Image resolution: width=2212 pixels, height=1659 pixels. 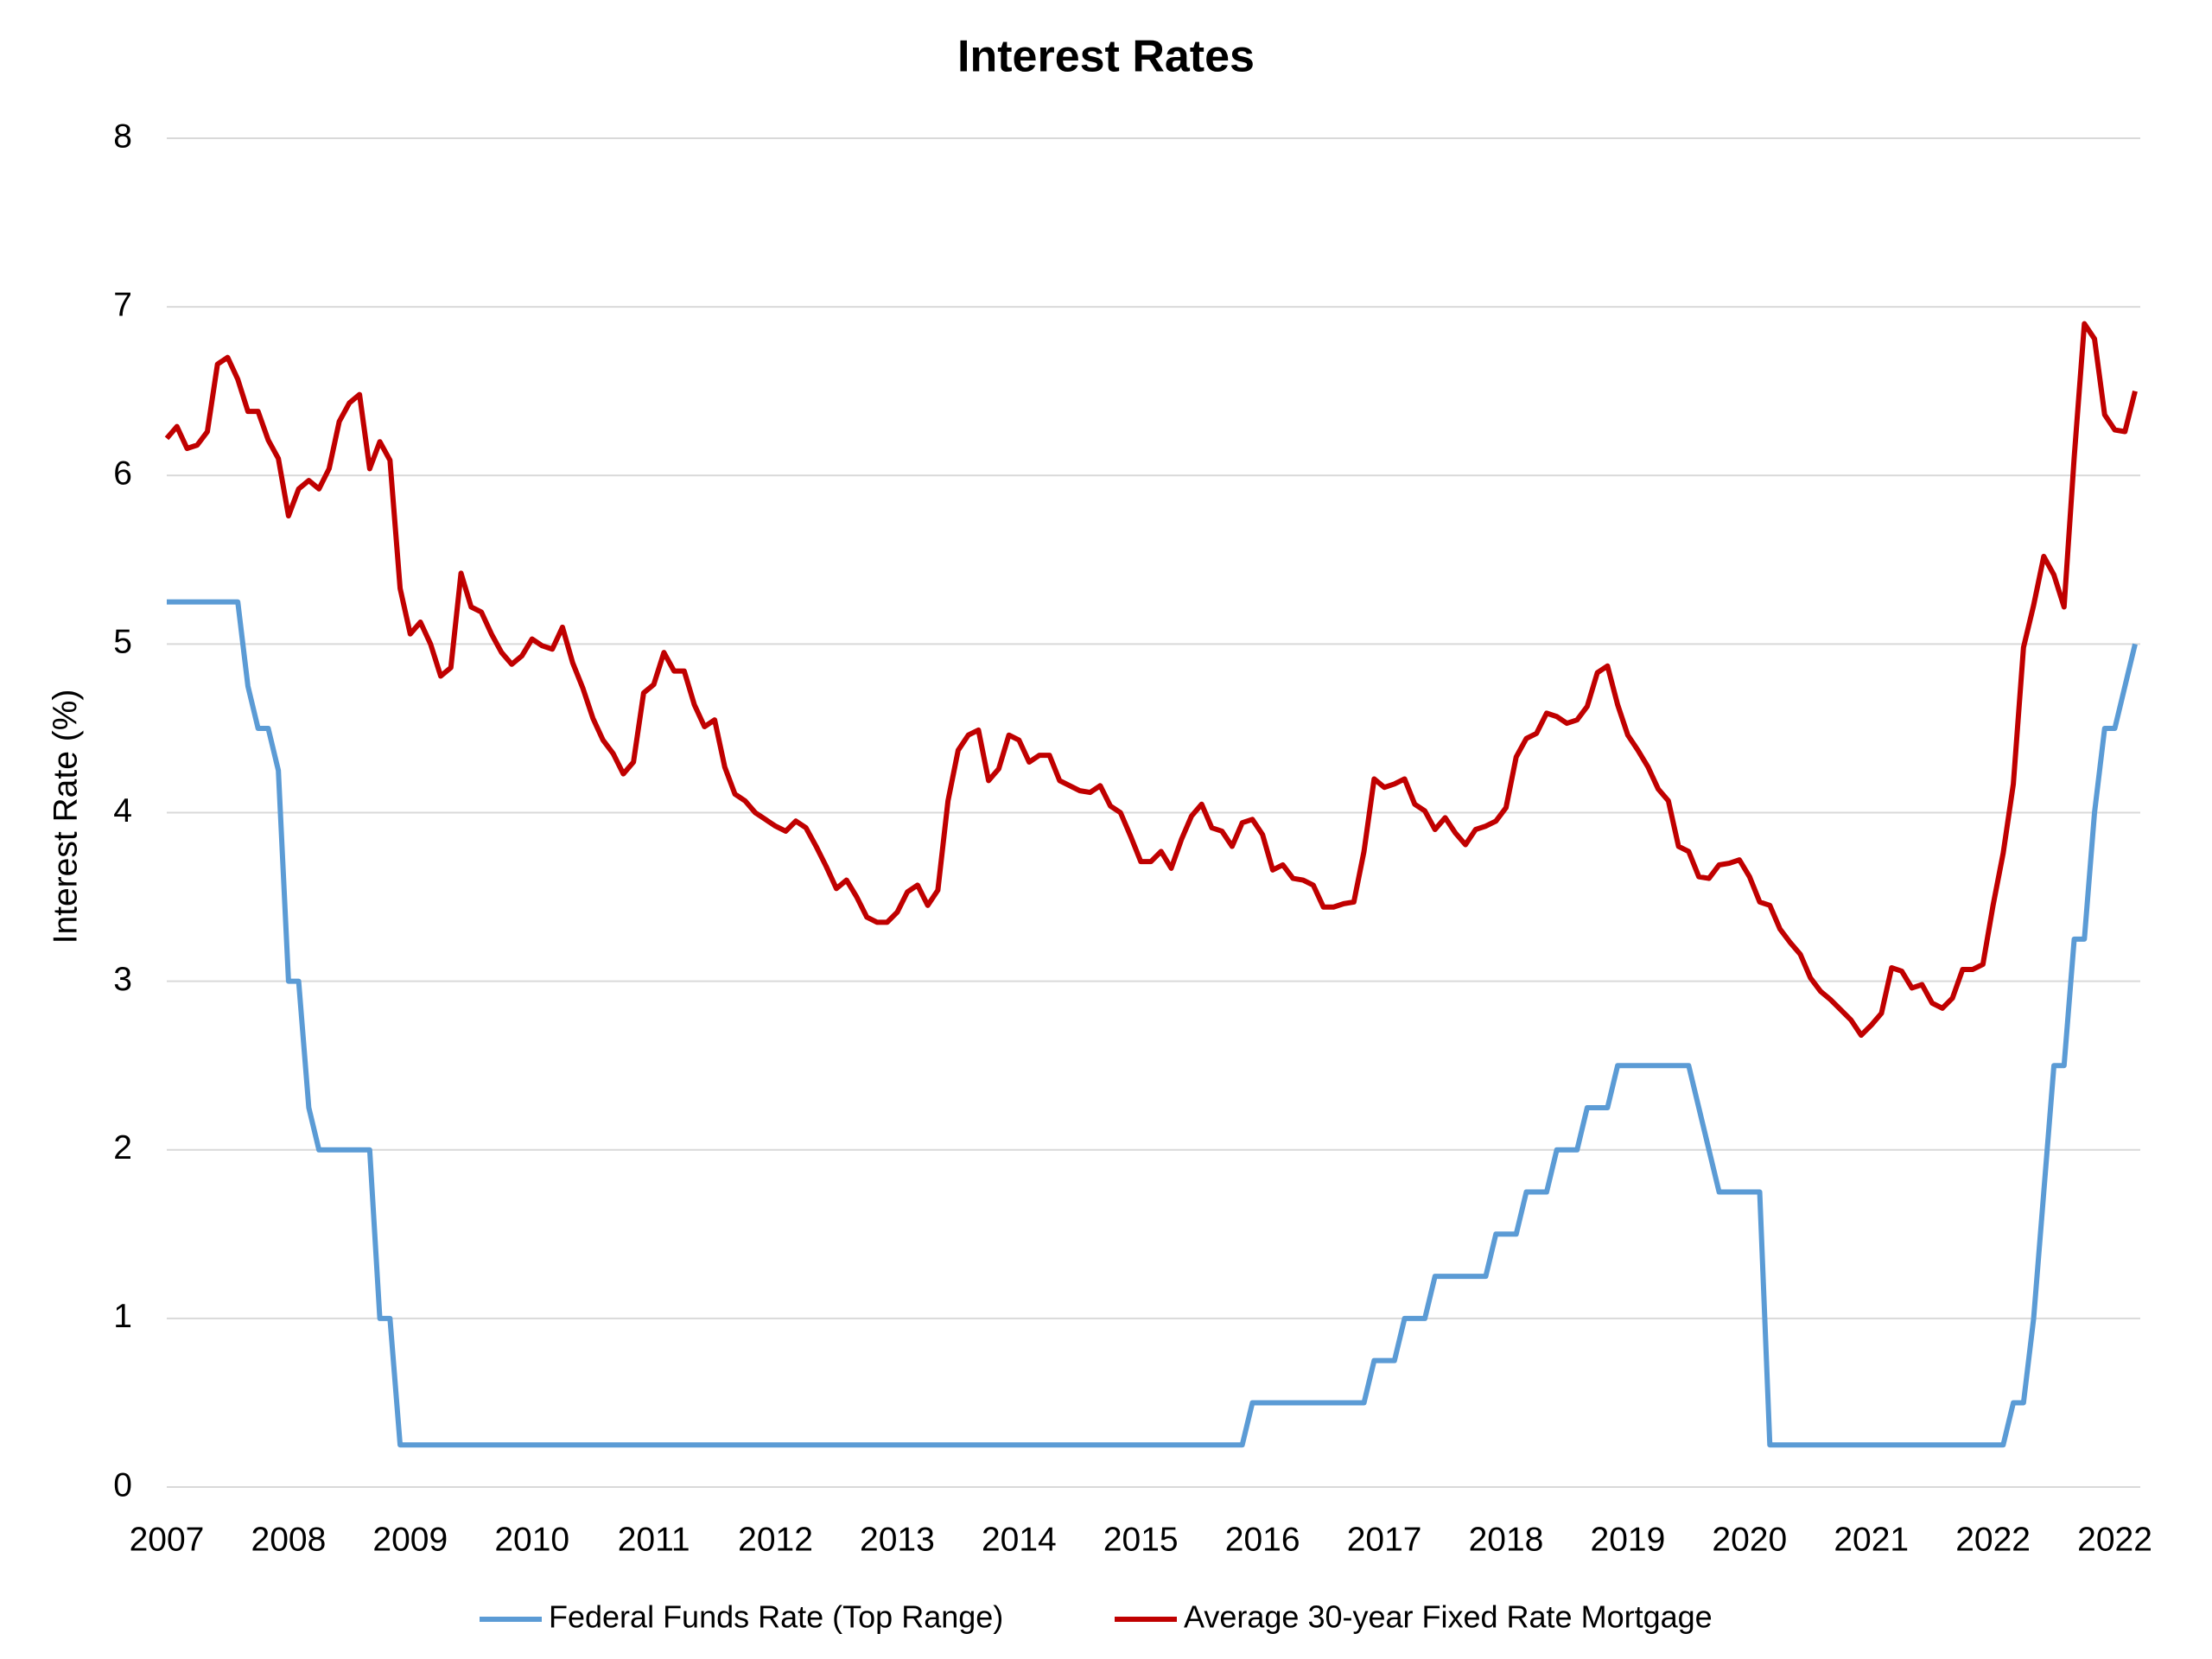 What do you see at coordinates (1141, 1539) in the screenshot?
I see `x-tick-label: 2015` at bounding box center [1141, 1539].